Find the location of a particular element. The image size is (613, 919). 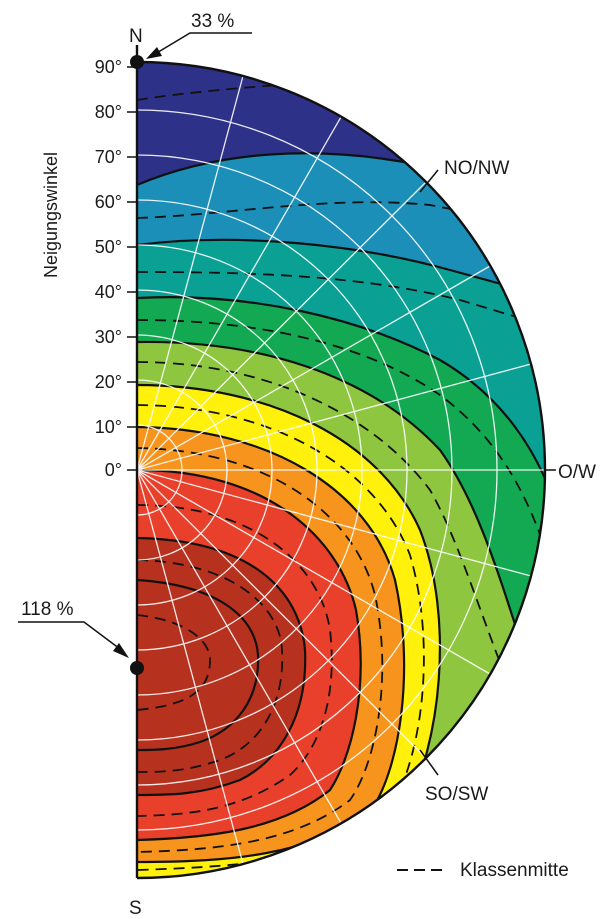

top-leader is located at coordinates (200, 45).